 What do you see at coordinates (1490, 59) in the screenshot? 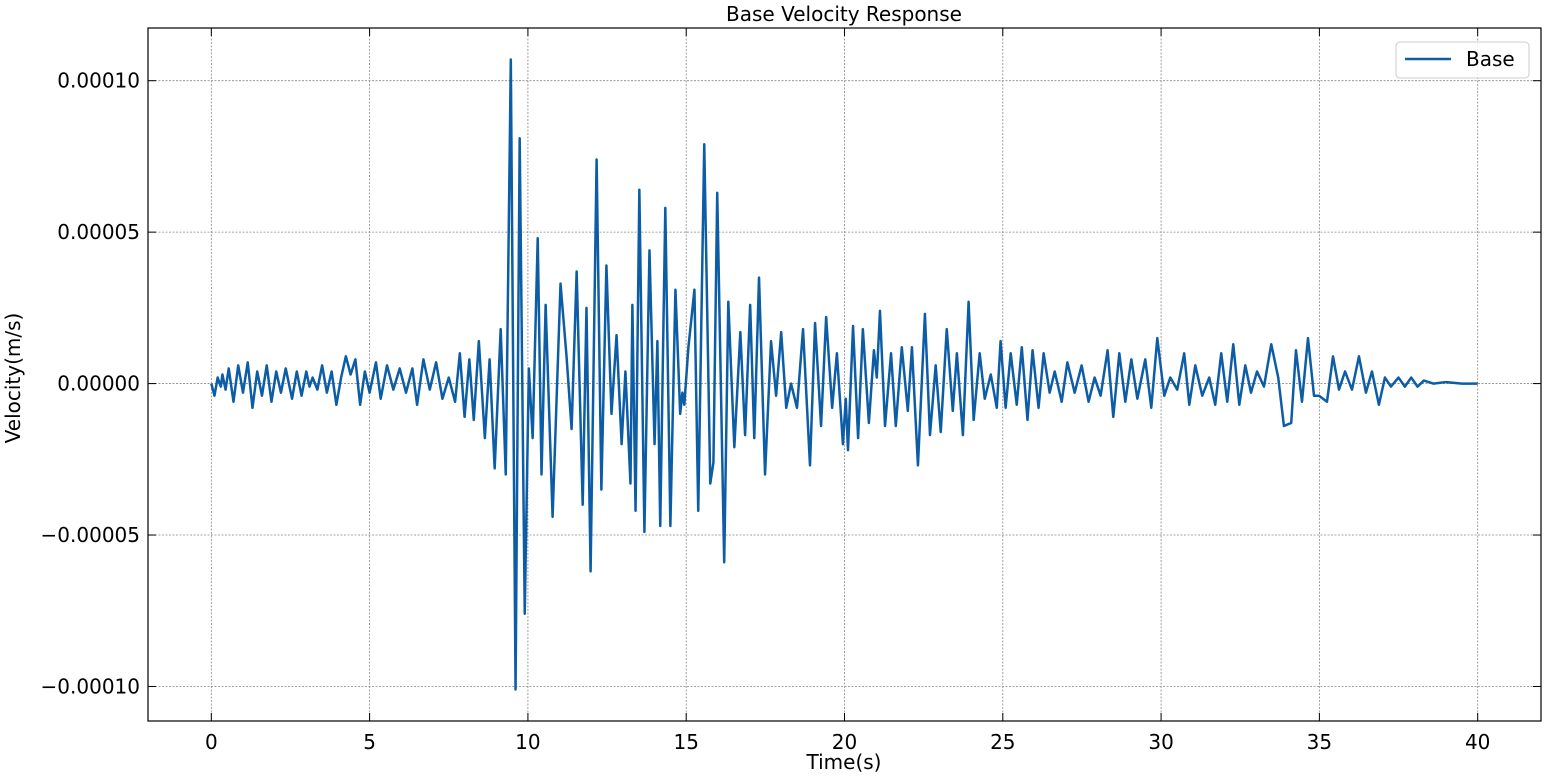
I see `legend-label: Base` at bounding box center [1490, 59].